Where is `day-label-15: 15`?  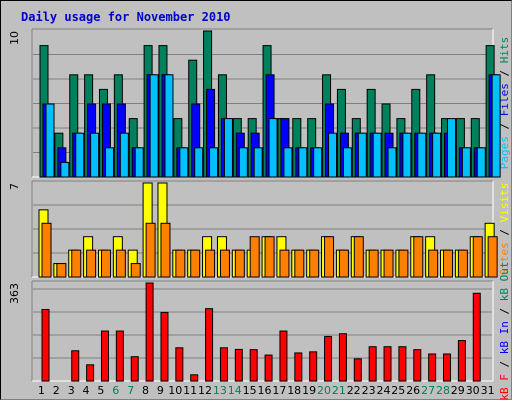 day-label-15: 15 is located at coordinates (250, 390).